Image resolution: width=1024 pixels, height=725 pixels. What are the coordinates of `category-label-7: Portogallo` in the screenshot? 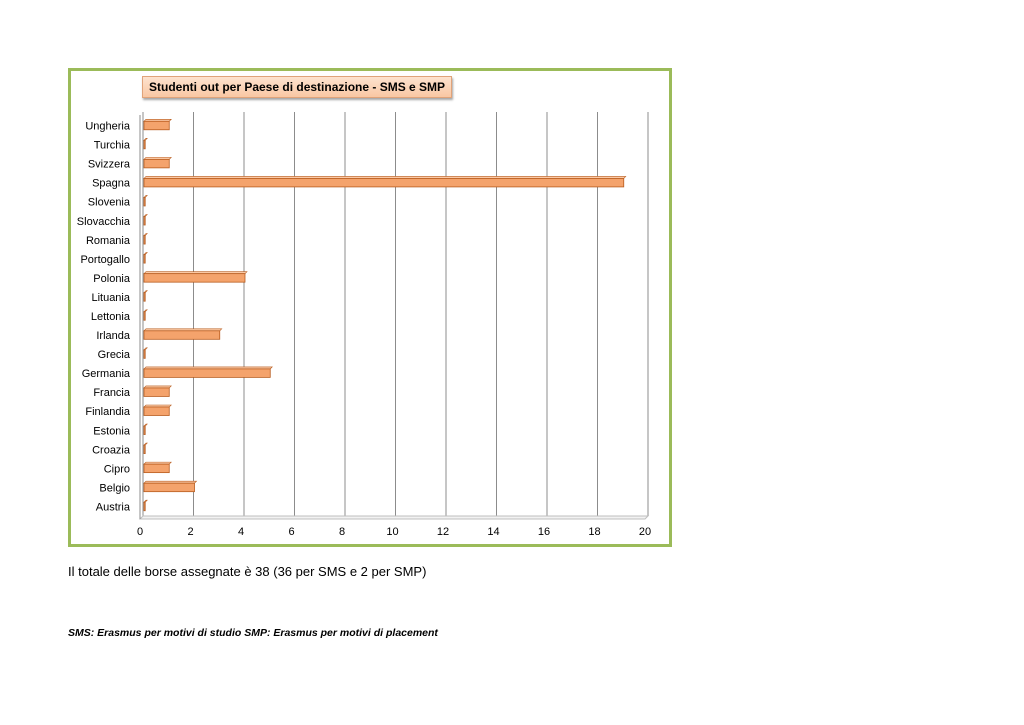 It's located at (105, 260).